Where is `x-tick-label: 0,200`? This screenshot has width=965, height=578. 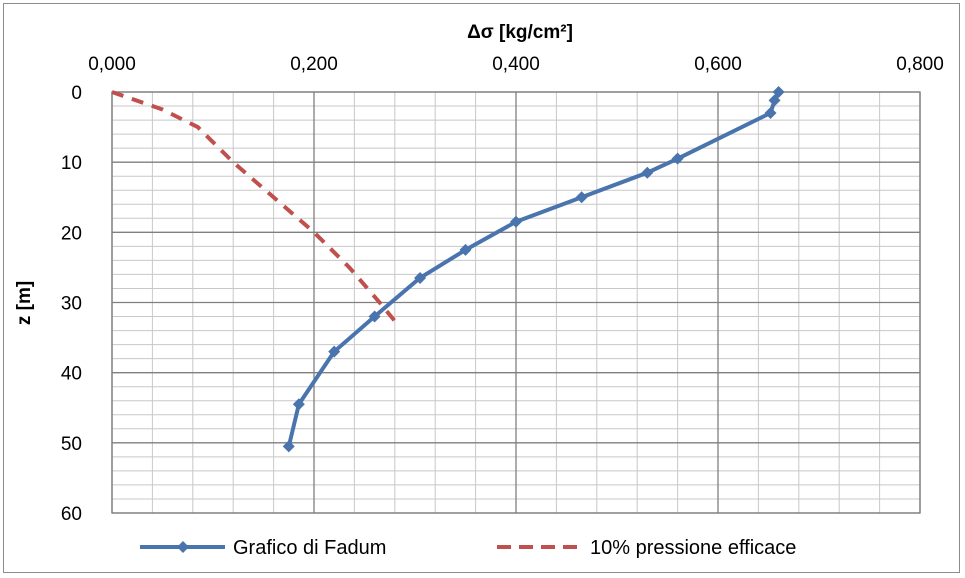 x-tick-label: 0,200 is located at coordinates (314, 64).